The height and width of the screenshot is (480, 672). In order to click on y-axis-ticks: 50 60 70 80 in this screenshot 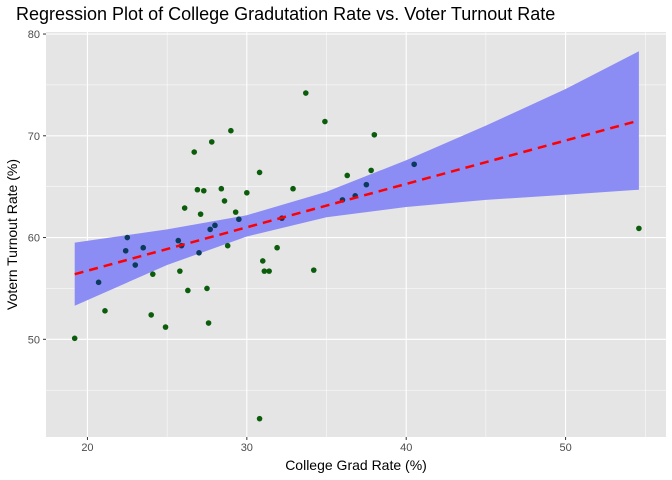, I will do `click(37, 187)`.